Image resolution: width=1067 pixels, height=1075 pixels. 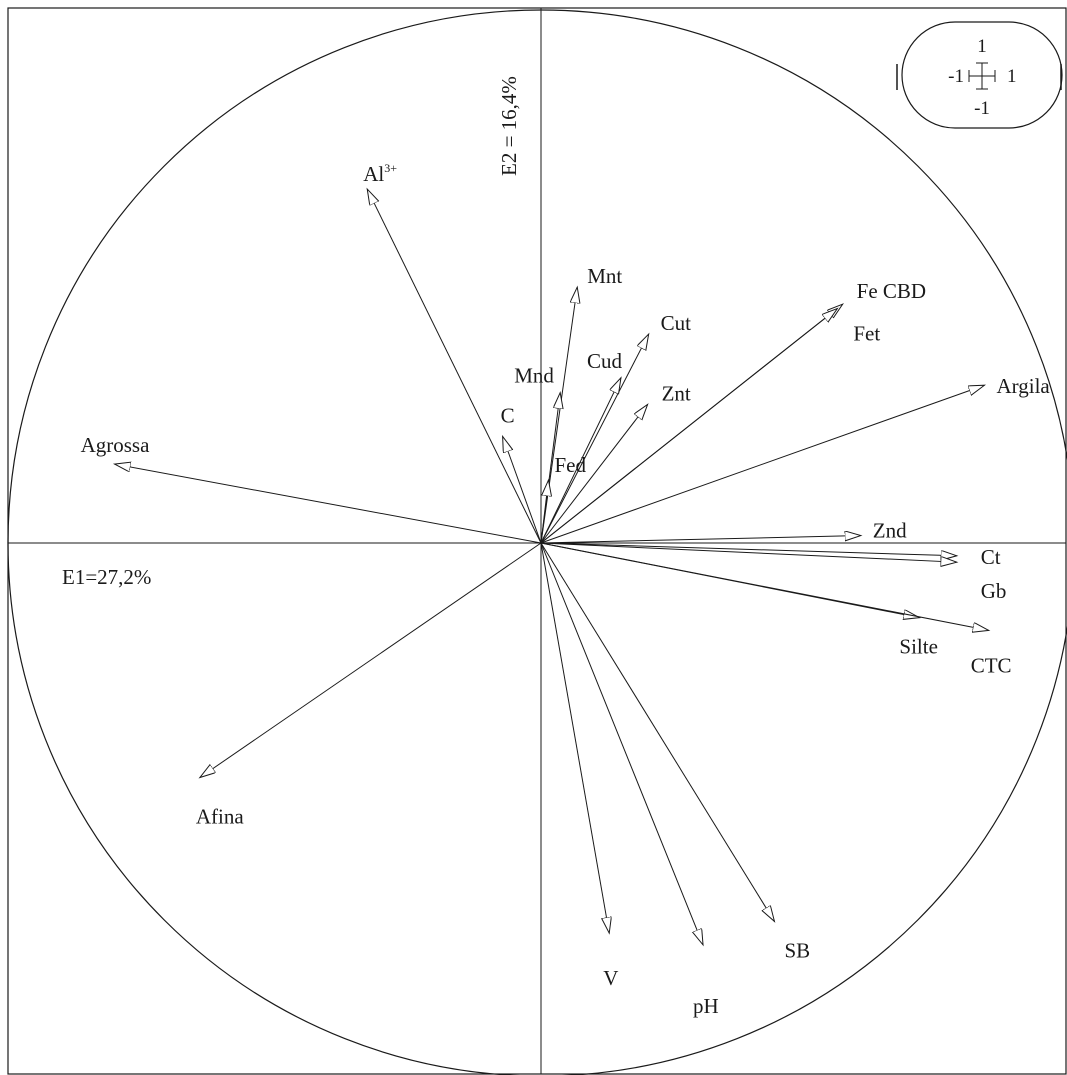 I want to click on vector-arrow-znt, so click(x=594, y=474).